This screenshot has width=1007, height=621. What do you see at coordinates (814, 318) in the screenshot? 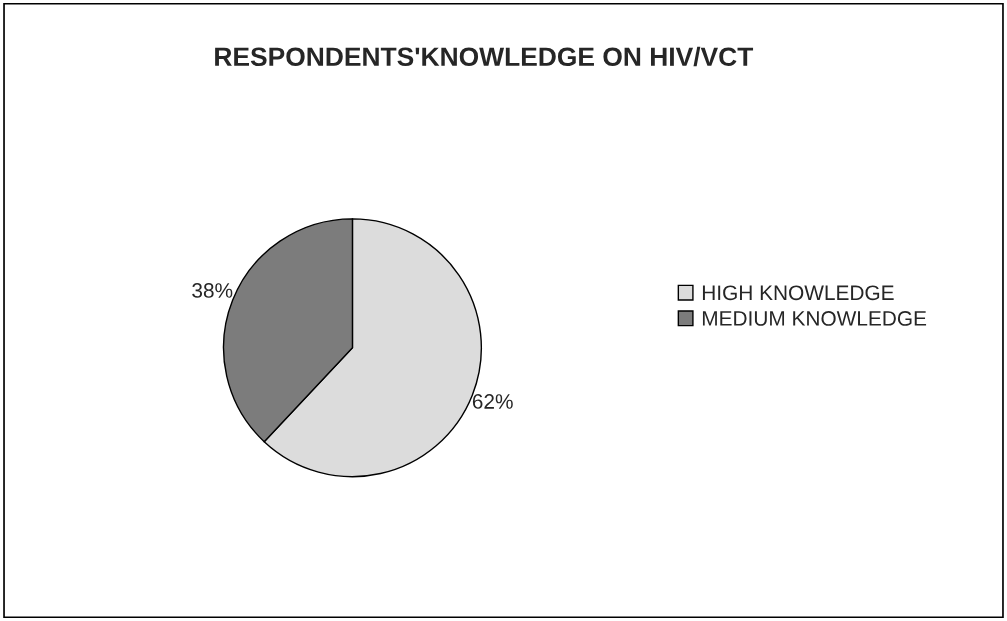
I see `legend-label: MEDIUM KNOWLEDGE` at bounding box center [814, 318].